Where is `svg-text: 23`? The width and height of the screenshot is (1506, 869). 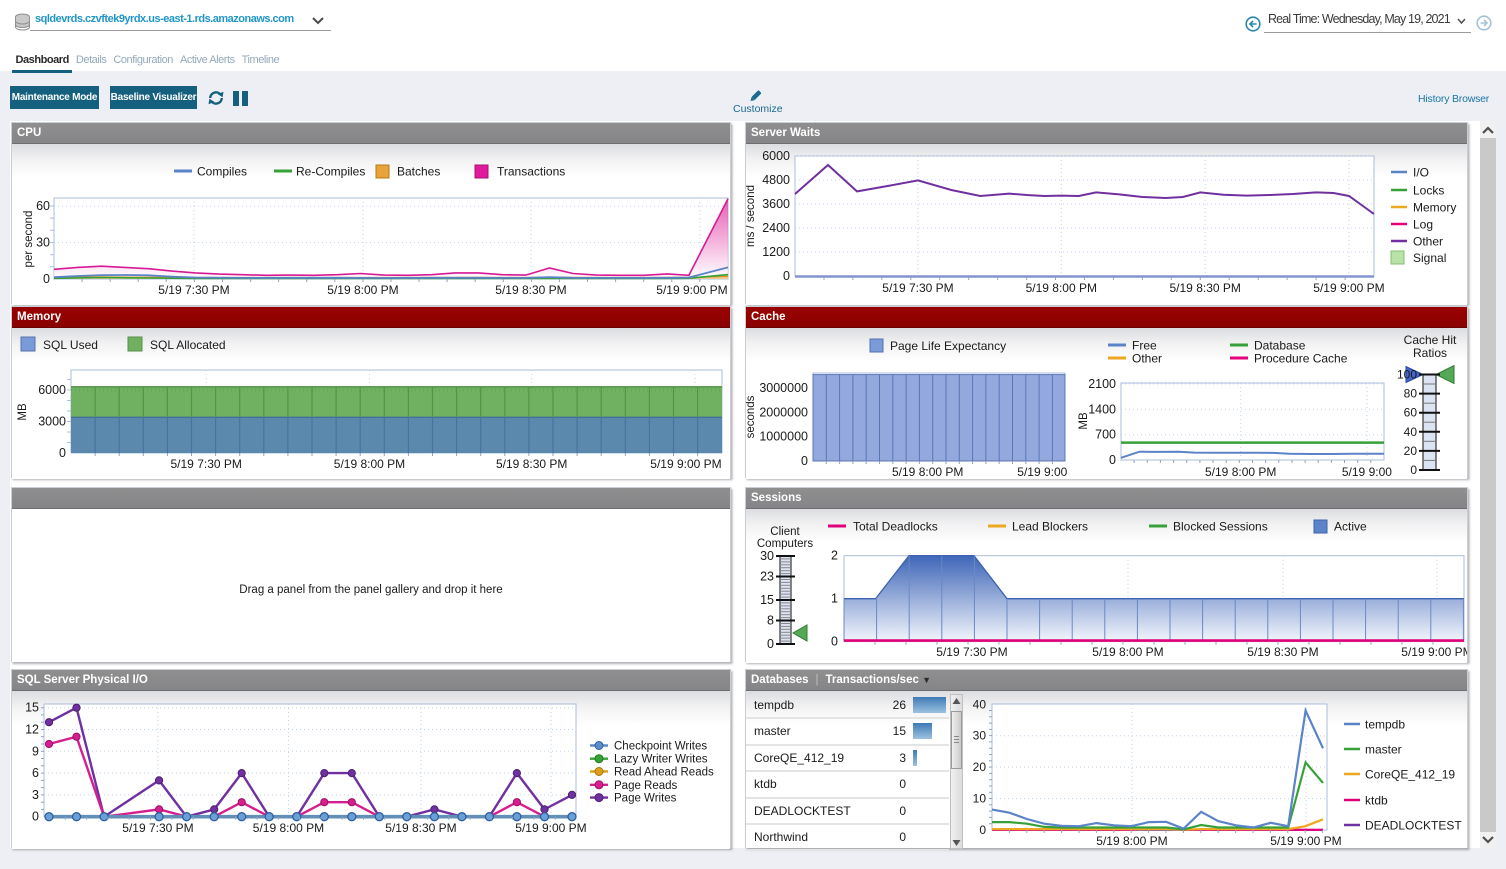
svg-text: 23 is located at coordinates (767, 577).